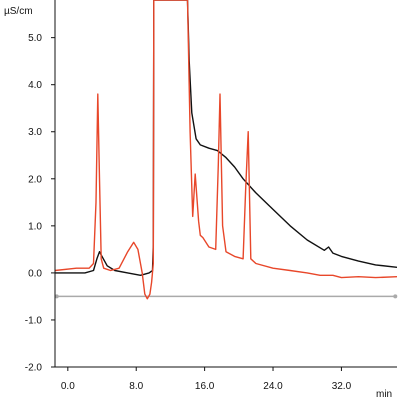 The width and height of the screenshot is (400, 400). Describe the element at coordinates (395, 296) in the screenshot. I see `baseline-marker-end` at that location.